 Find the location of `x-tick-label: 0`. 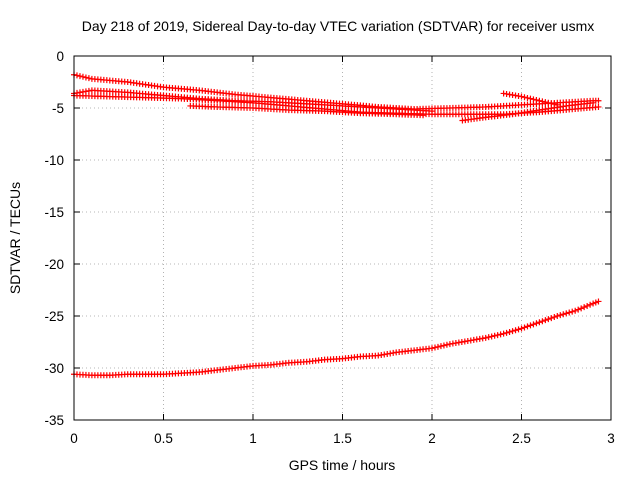

x-tick-label: 0 is located at coordinates (74, 438).